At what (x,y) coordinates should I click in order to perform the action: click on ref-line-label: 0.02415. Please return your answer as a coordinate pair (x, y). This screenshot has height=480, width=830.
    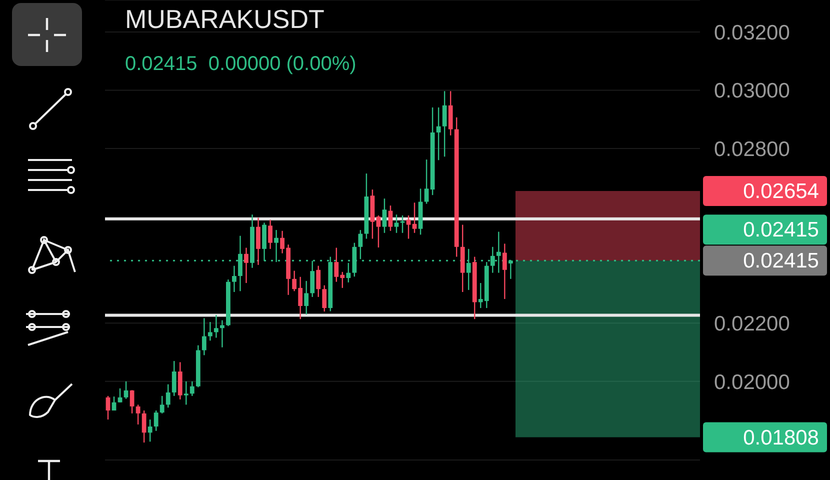
    Looking at the image, I should click on (781, 261).